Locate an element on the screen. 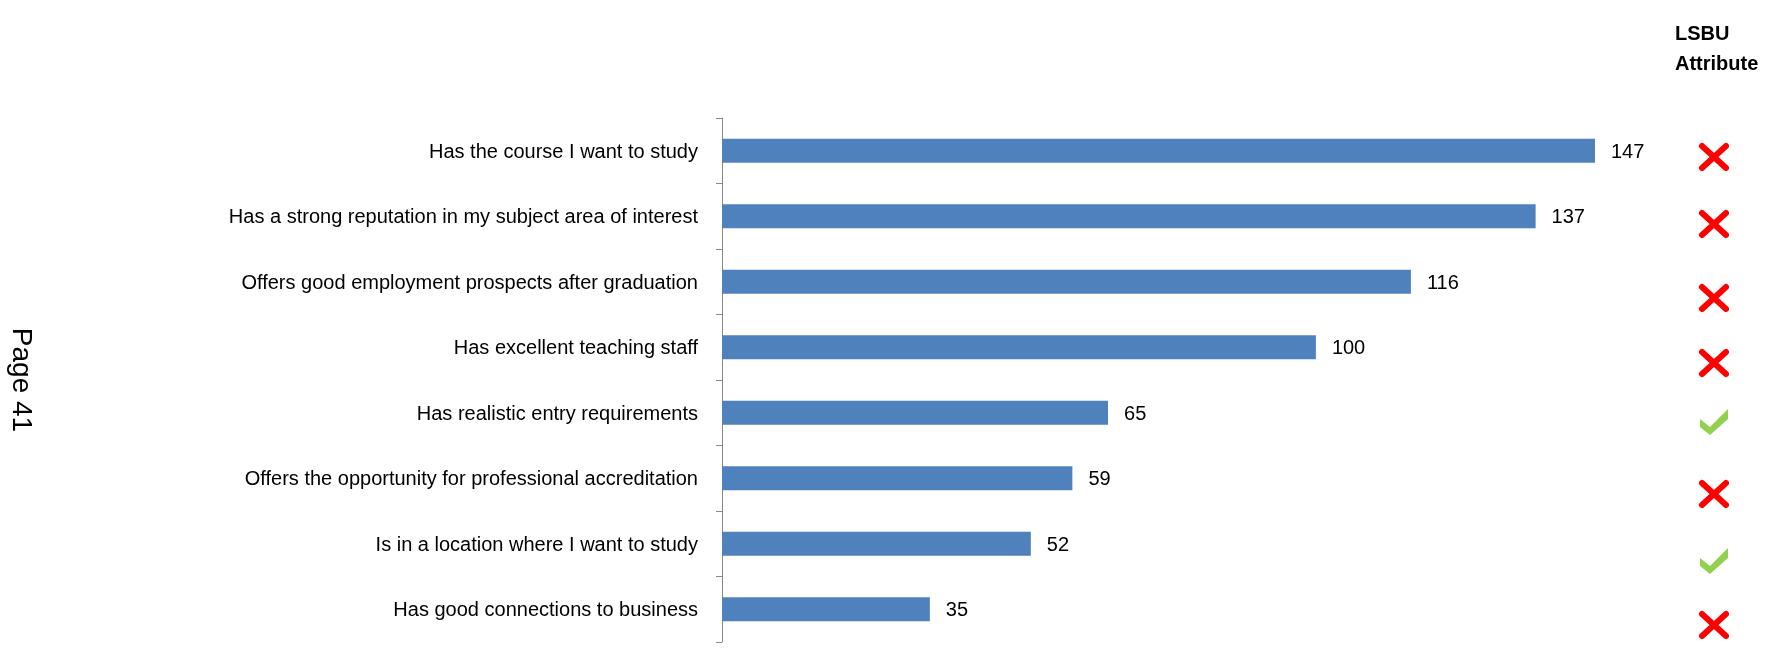 This screenshot has width=1791, height=651. data-label: 65 is located at coordinates (1135, 412).